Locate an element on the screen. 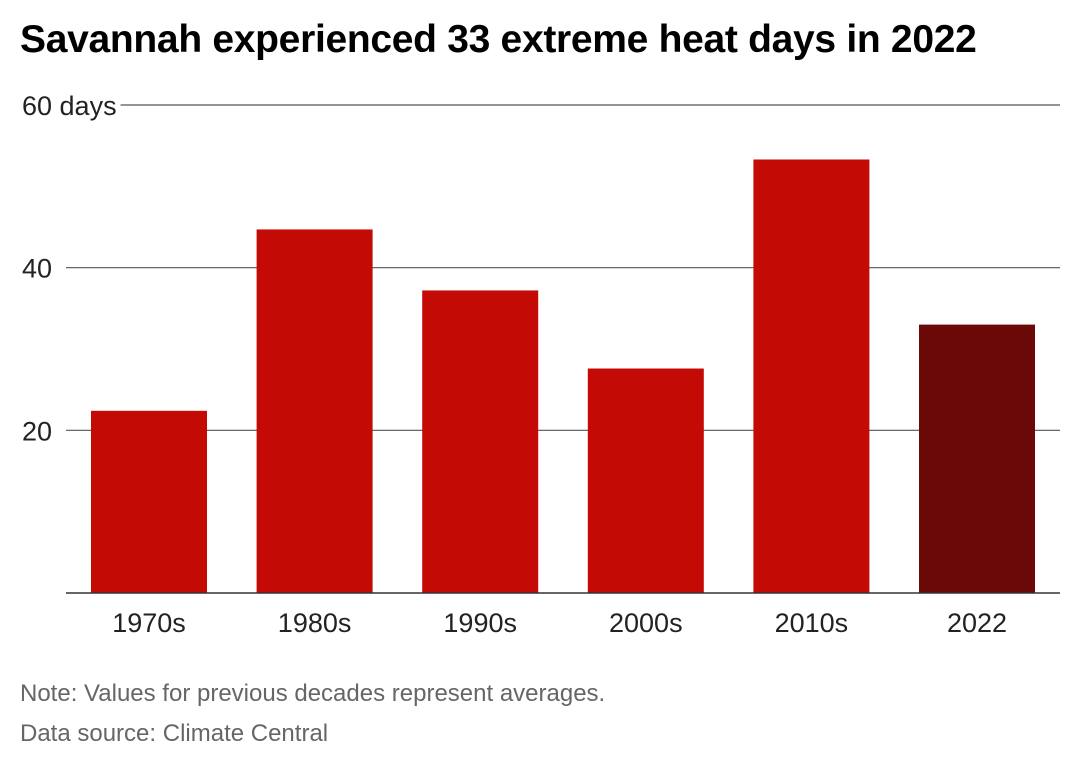  x-tick-label: 2000s is located at coordinates (646, 623).